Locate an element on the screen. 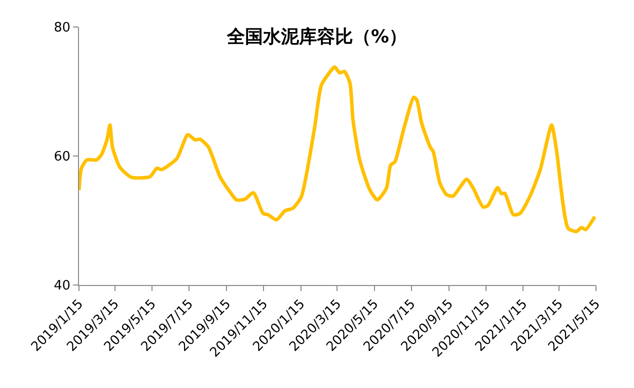 The width and height of the screenshot is (634, 388). y-tick-label: 60 is located at coordinates (62, 157).